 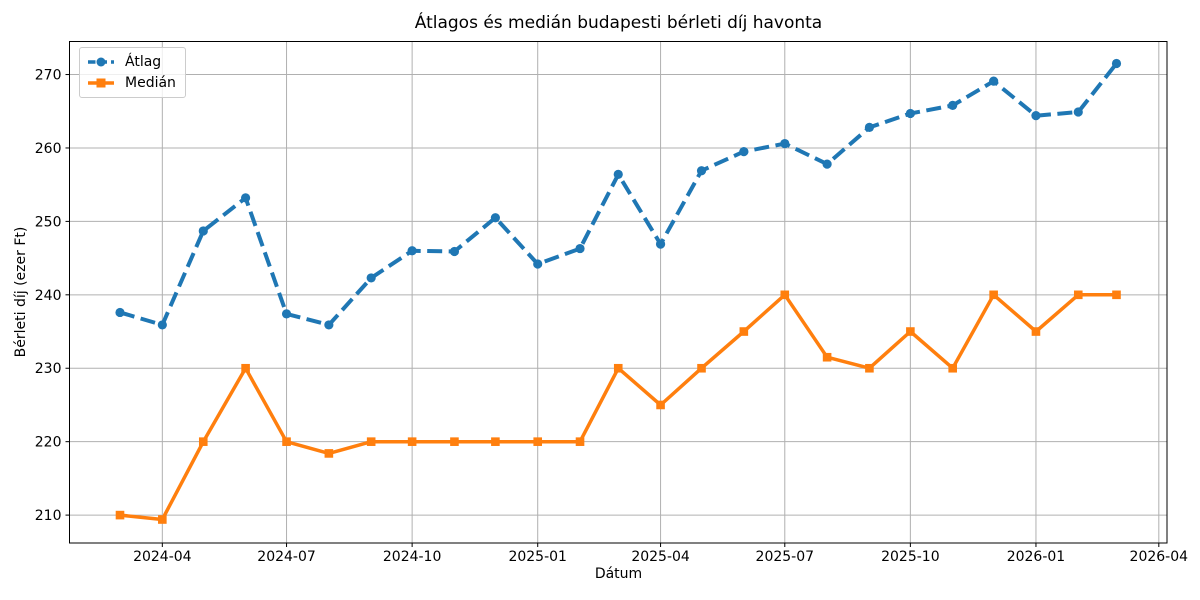 I want to click on legend-label-median: Medián, so click(x=150, y=83).